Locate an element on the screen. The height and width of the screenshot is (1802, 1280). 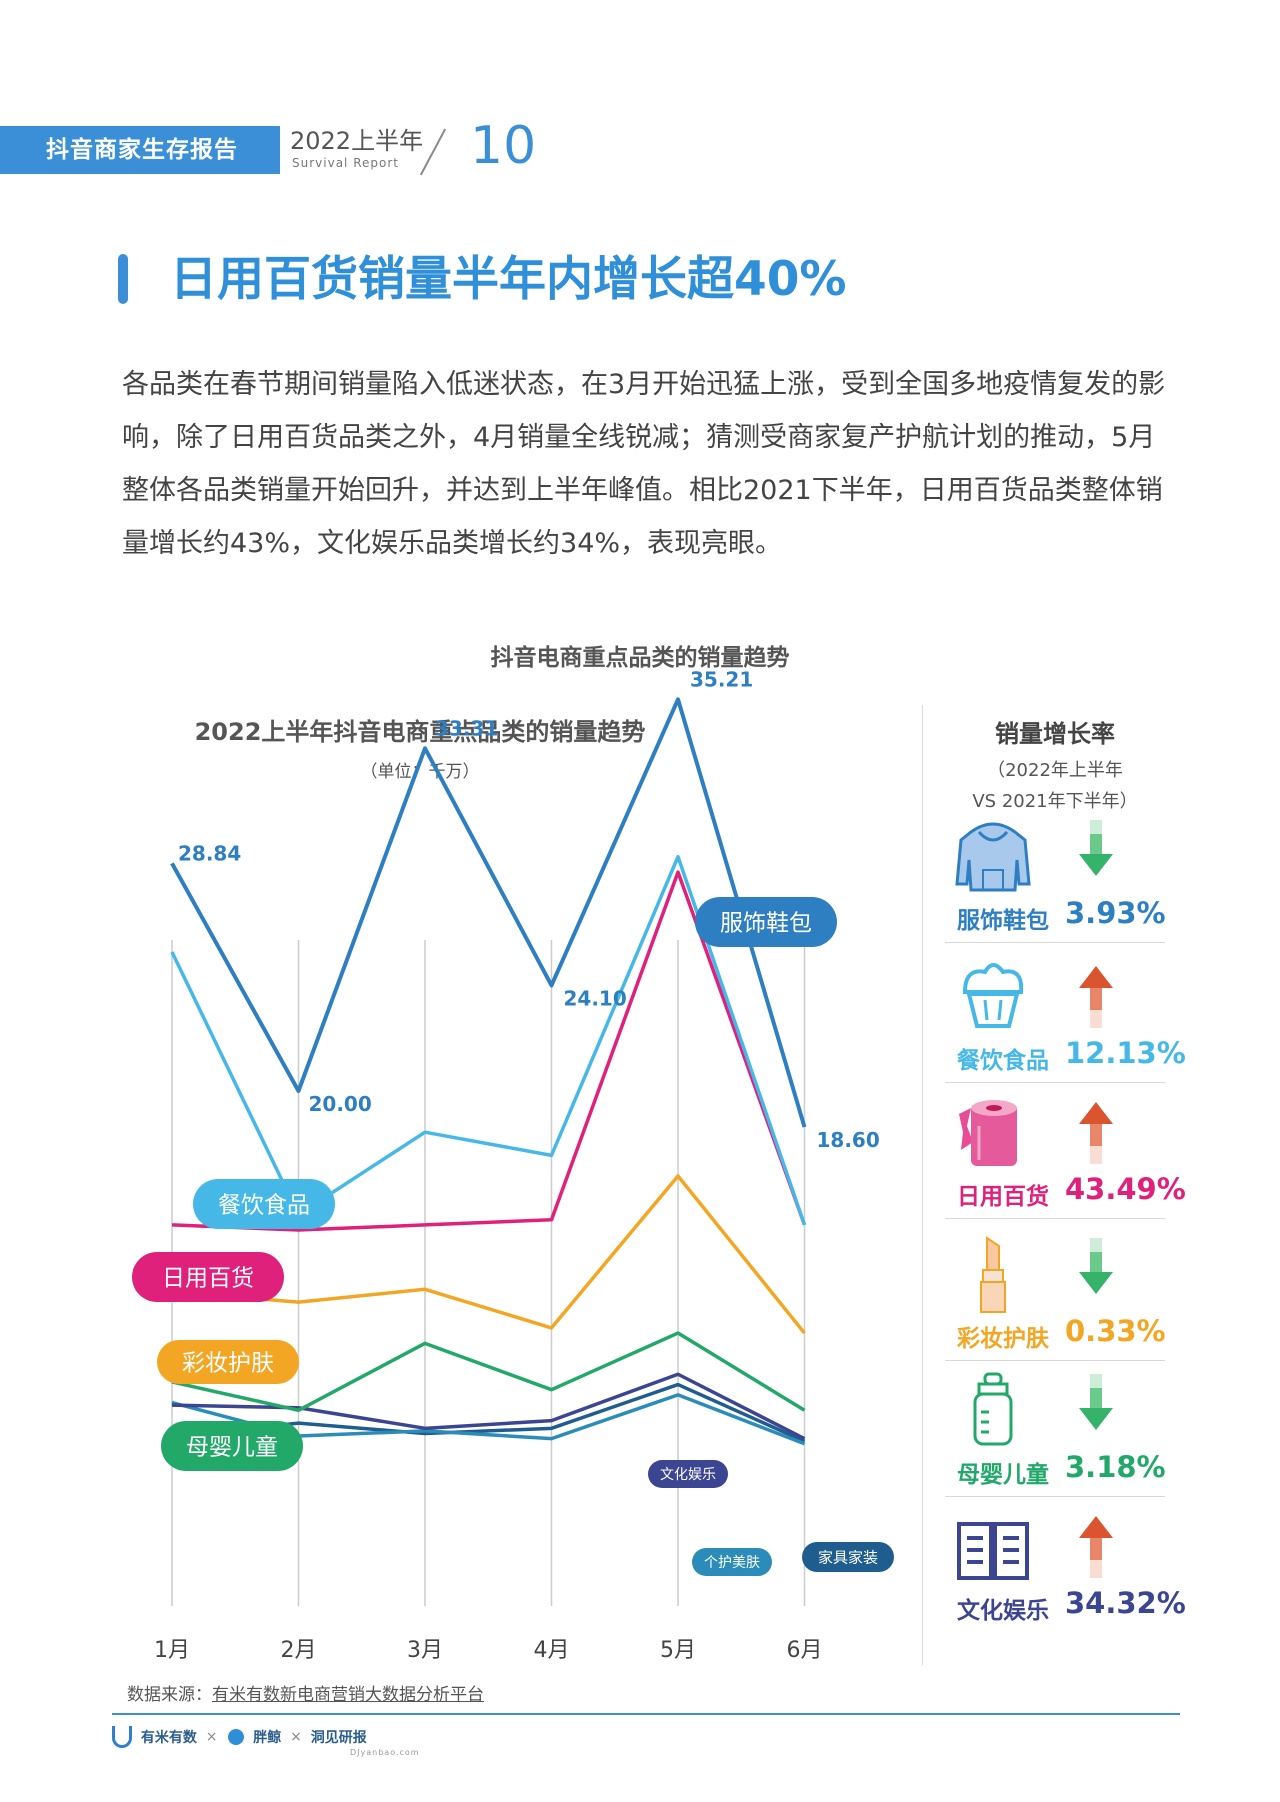
growth-item: 母婴儿童 3.18% is located at coordinates (1055, 1434).